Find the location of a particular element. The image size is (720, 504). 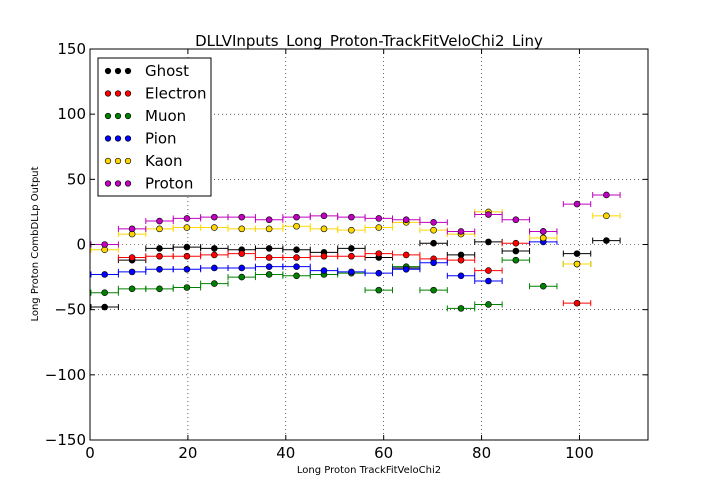

legend: Ghost Electron Muon Pion Kaon Proton is located at coordinates (154, 127).